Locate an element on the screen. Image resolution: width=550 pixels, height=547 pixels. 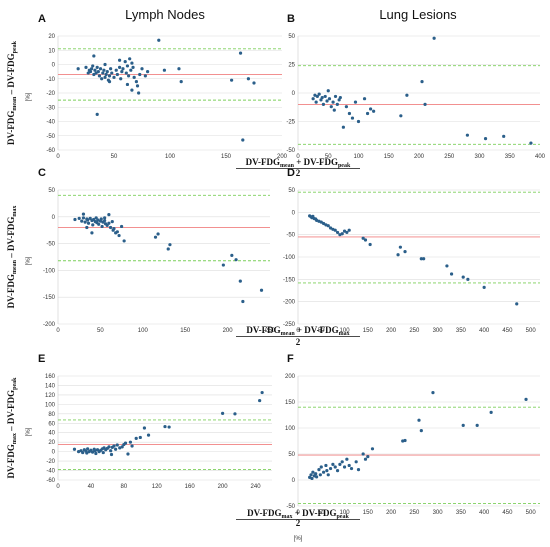
y-tick-label: 40 is located at coordinates (51, 434).